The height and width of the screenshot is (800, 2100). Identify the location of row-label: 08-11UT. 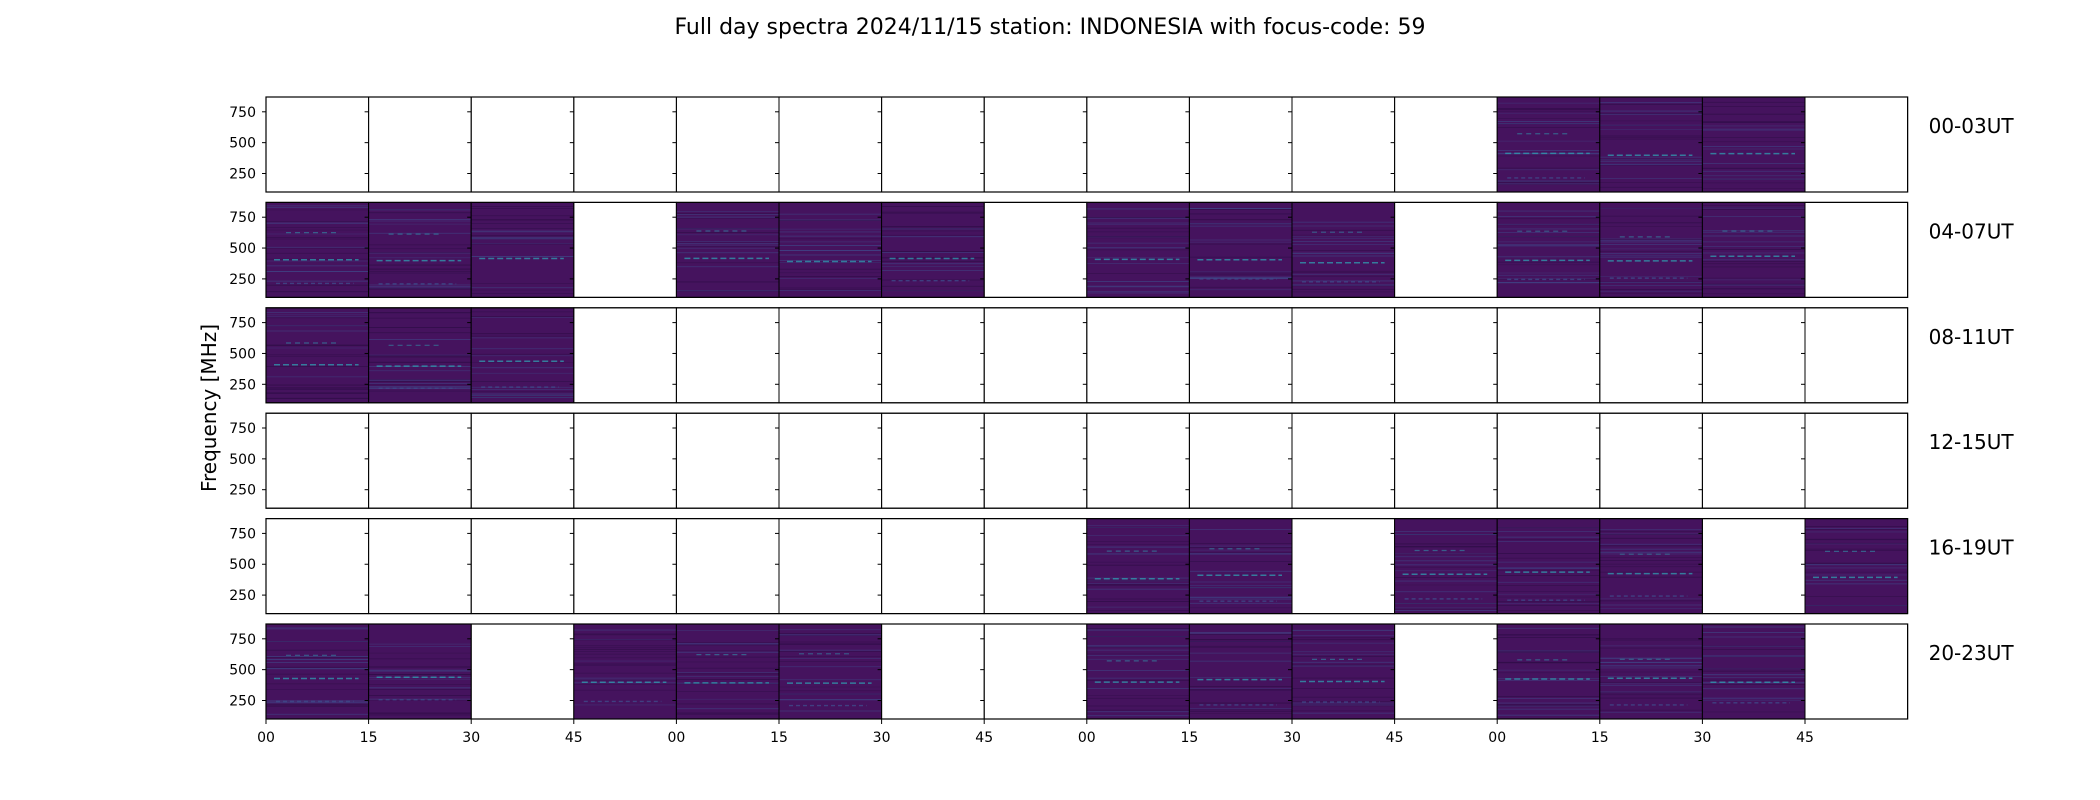
(1972, 337).